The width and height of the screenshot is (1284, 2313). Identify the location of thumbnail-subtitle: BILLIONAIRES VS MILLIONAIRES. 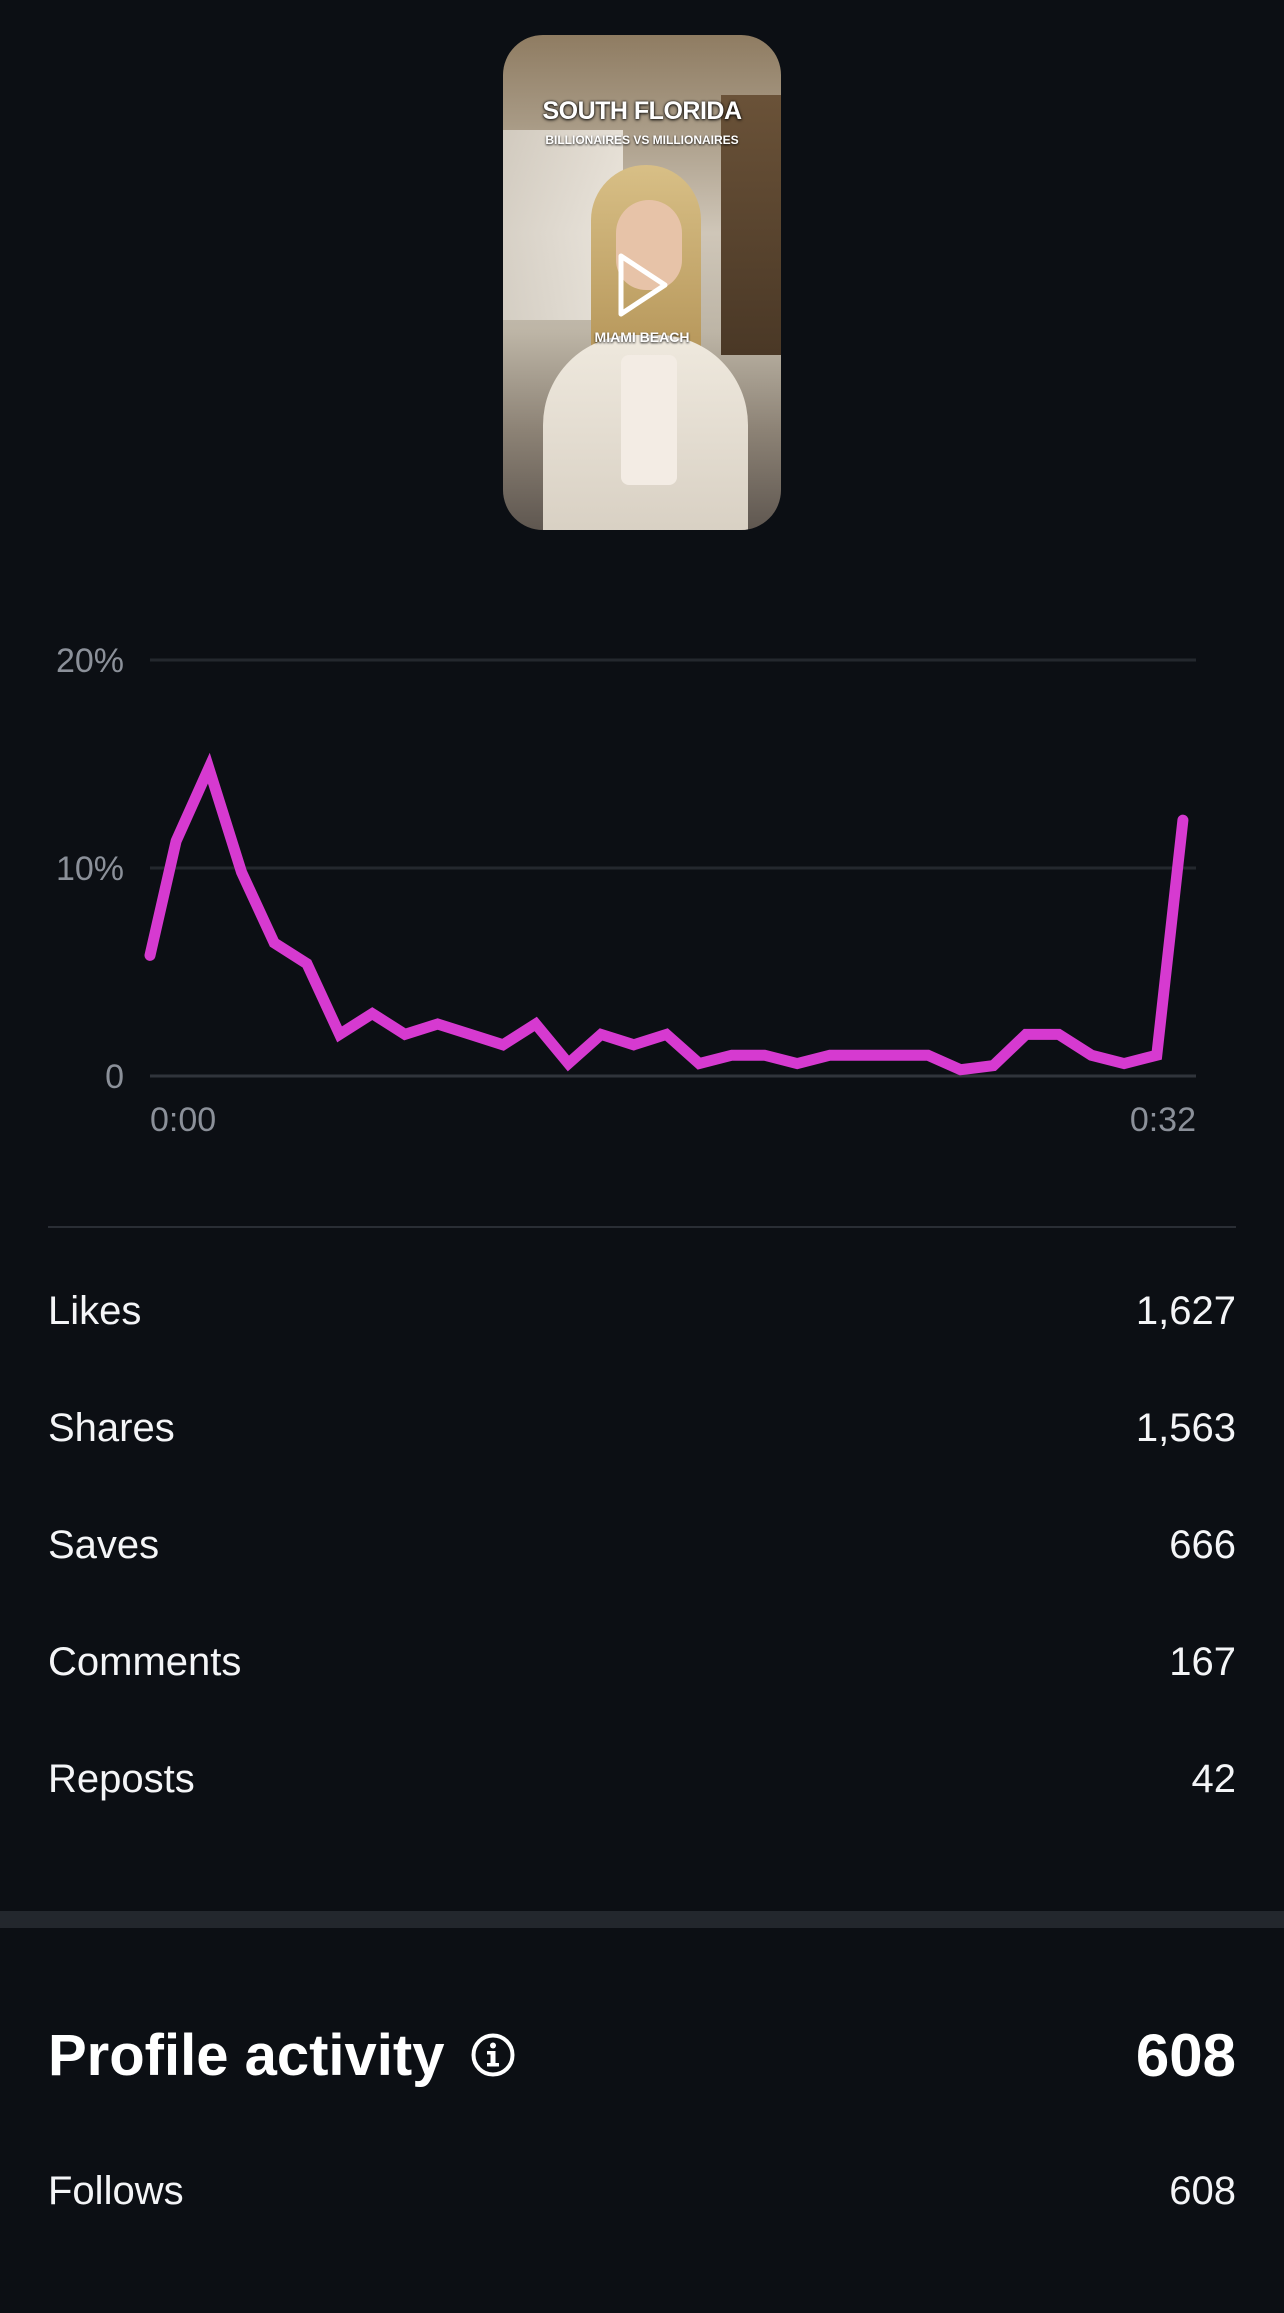
(642, 140).